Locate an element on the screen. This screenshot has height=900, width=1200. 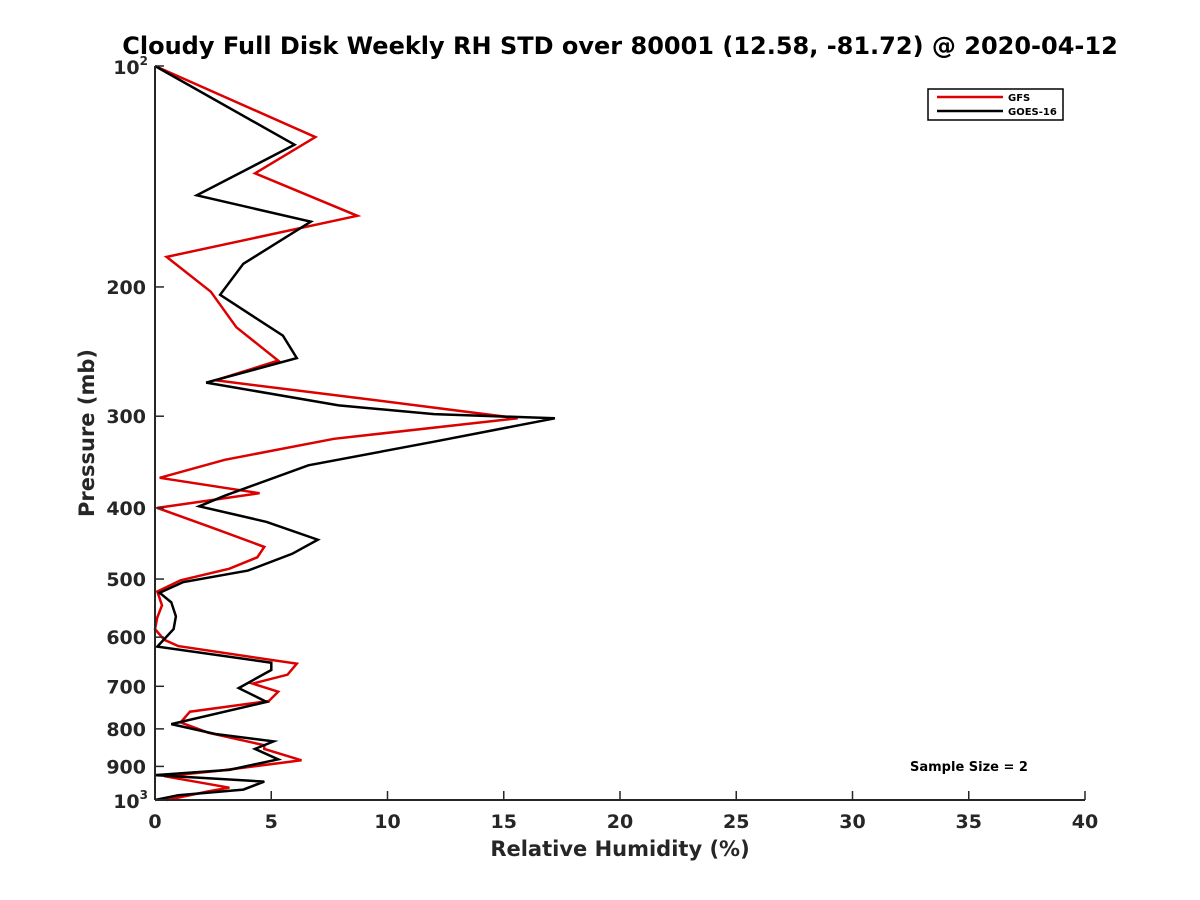
y-axis-label: Pressure (mb) is located at coordinates (87, 433).